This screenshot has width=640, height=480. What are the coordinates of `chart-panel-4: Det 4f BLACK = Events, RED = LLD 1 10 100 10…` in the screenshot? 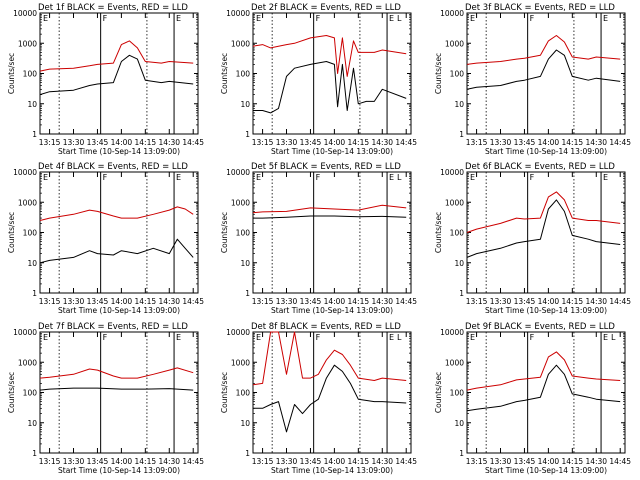 It's located at (105, 238).